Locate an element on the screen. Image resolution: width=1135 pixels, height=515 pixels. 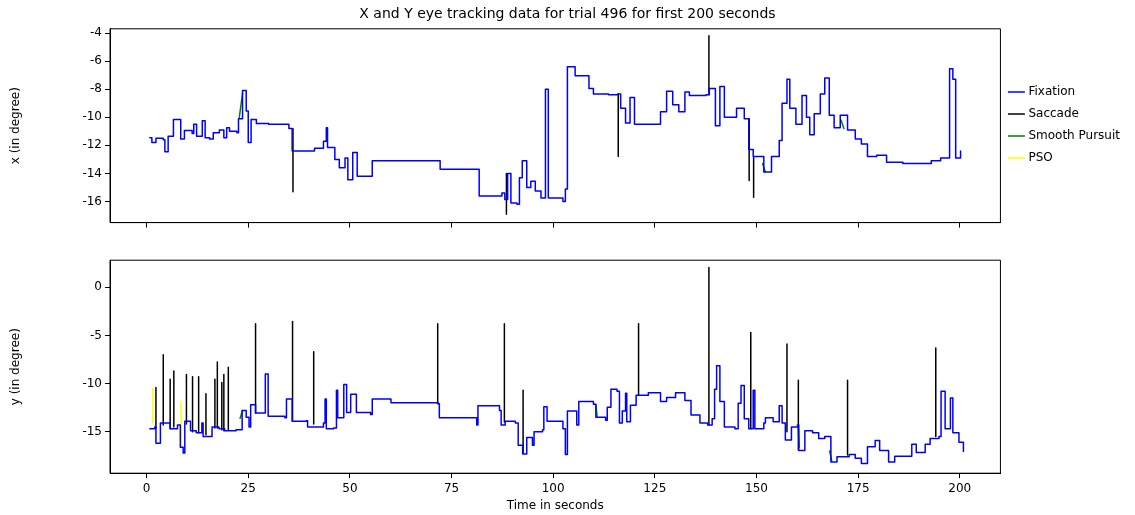
x-tick-label: 175 is located at coordinates (858, 487).